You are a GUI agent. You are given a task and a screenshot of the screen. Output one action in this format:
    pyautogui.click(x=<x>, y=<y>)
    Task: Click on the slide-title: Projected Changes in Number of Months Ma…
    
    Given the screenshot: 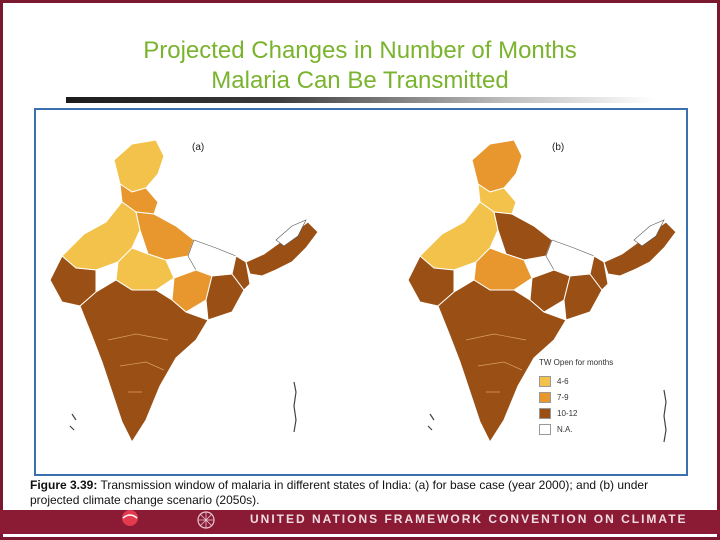 What is the action you would take?
    pyautogui.click(x=360, y=66)
    